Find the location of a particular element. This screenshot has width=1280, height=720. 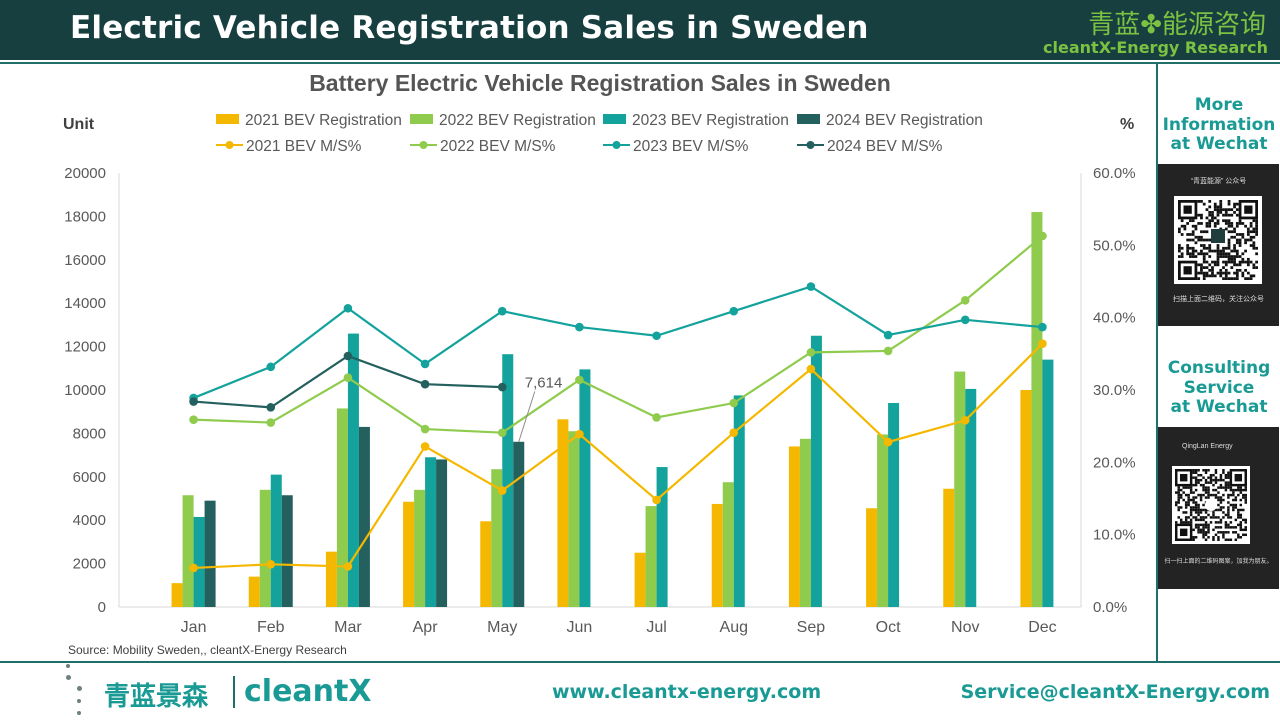

footer-logo-separator is located at coordinates (234, 692).